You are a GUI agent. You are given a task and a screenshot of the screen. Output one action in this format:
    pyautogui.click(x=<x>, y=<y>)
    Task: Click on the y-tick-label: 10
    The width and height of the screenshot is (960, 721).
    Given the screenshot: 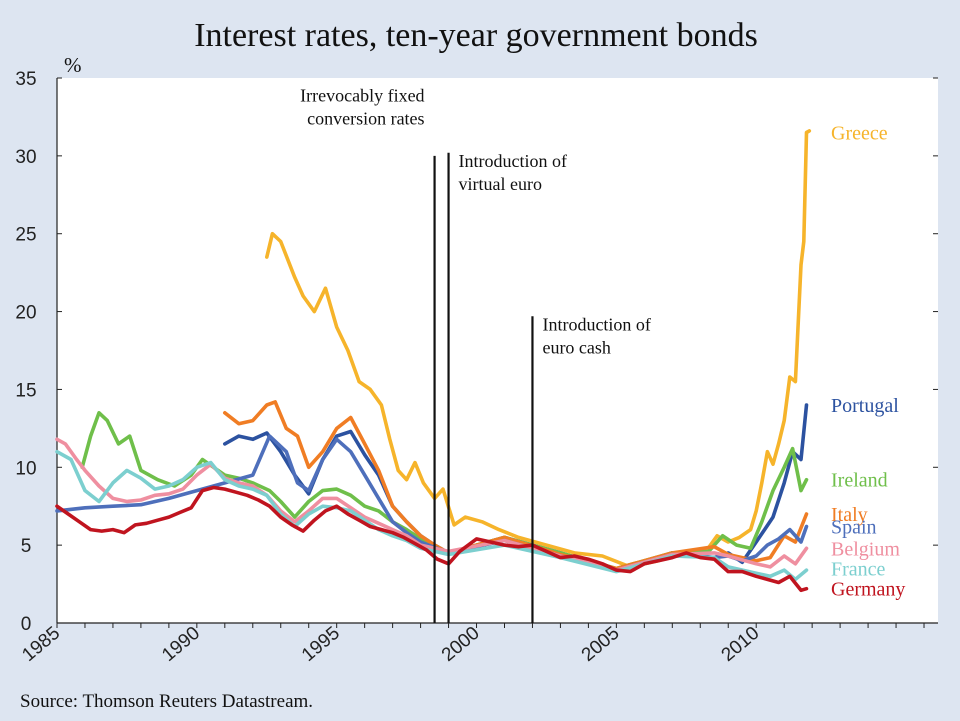 What is the action you would take?
    pyautogui.click(x=25, y=468)
    